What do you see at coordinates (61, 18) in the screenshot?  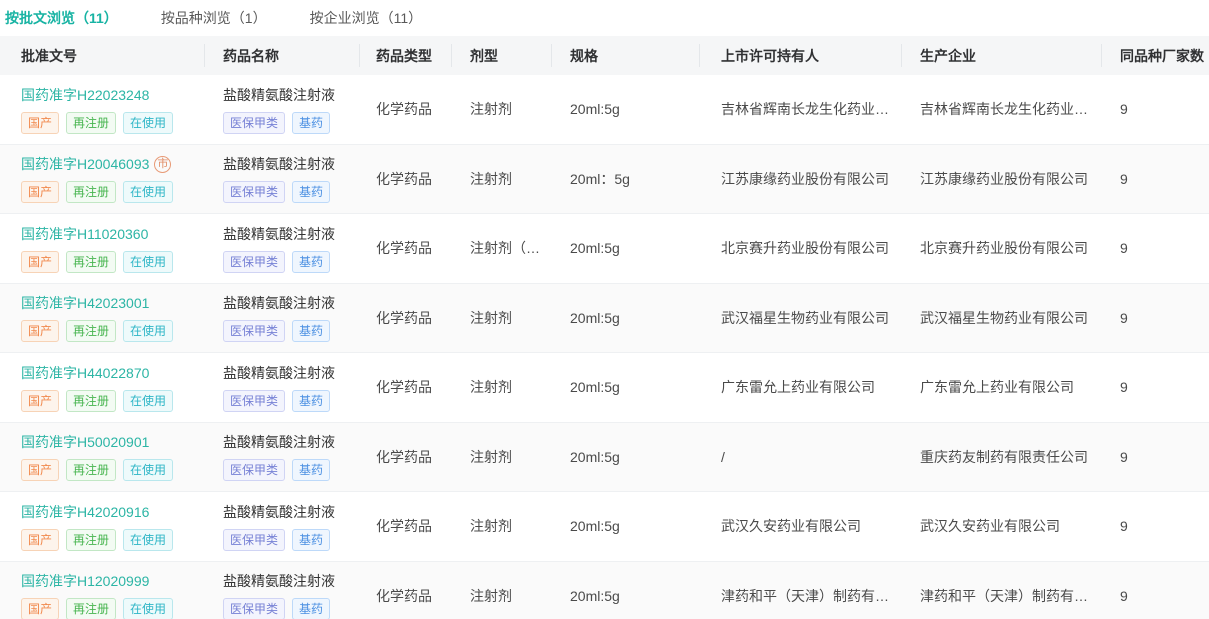 I see `tab-by-approval: 按批文浏览（11）` at bounding box center [61, 18].